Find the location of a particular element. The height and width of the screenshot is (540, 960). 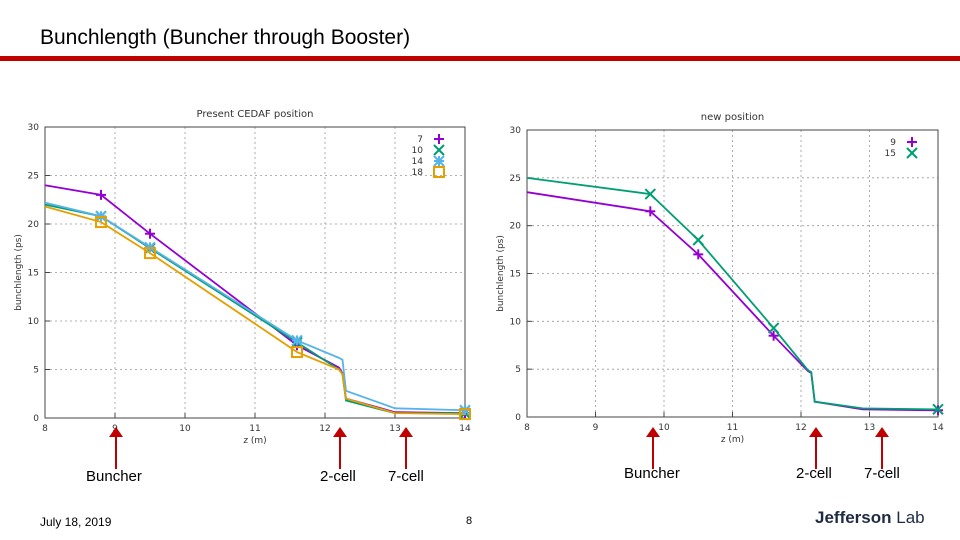

chart-title: new position is located at coordinates (732, 117).